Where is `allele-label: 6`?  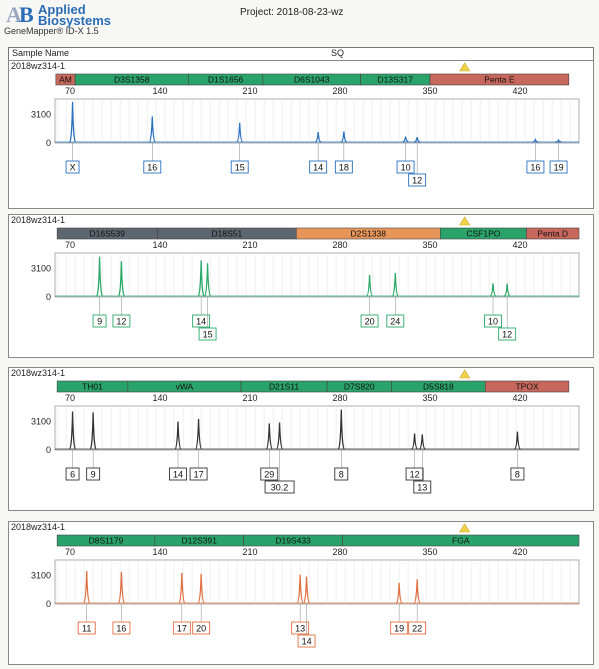
allele-label: 6 is located at coordinates (72, 475).